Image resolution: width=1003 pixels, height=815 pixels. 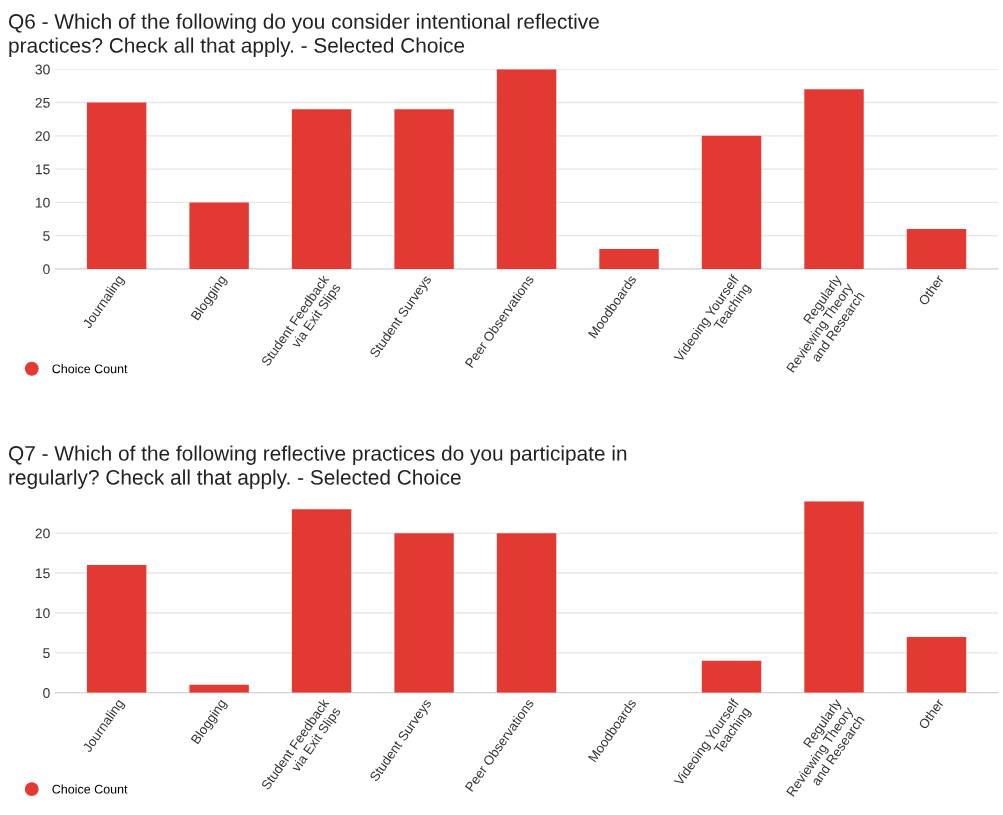 What do you see at coordinates (318, 467) in the screenshot?
I see `chart-title: Q7 - Which of the following reflective practices do you participate in regularly? Check all that apply. - Selected Choice` at bounding box center [318, 467].